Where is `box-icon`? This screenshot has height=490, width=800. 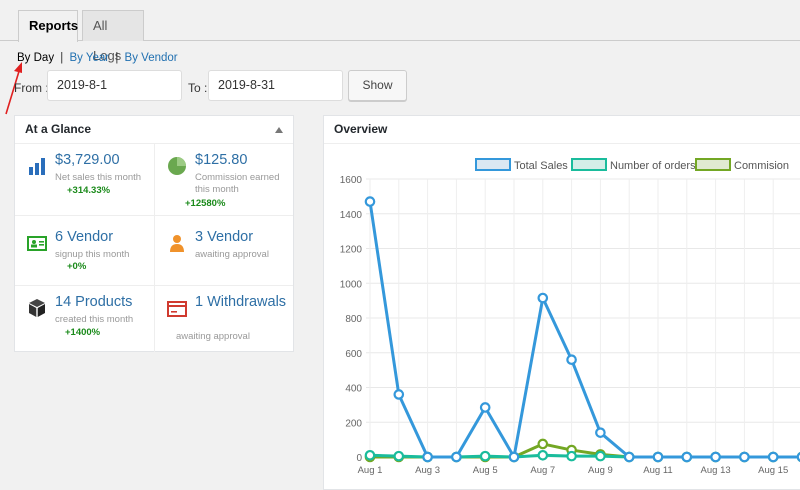
box-icon is located at coordinates (37, 308).